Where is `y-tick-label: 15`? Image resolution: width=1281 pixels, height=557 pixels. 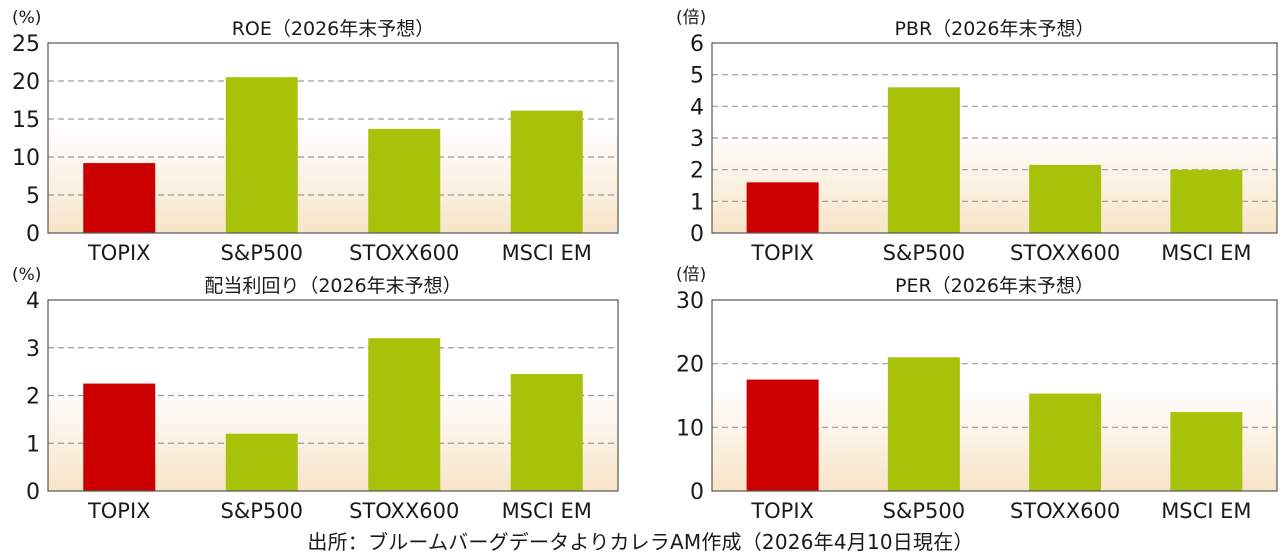
y-tick-label: 15 is located at coordinates (26, 120).